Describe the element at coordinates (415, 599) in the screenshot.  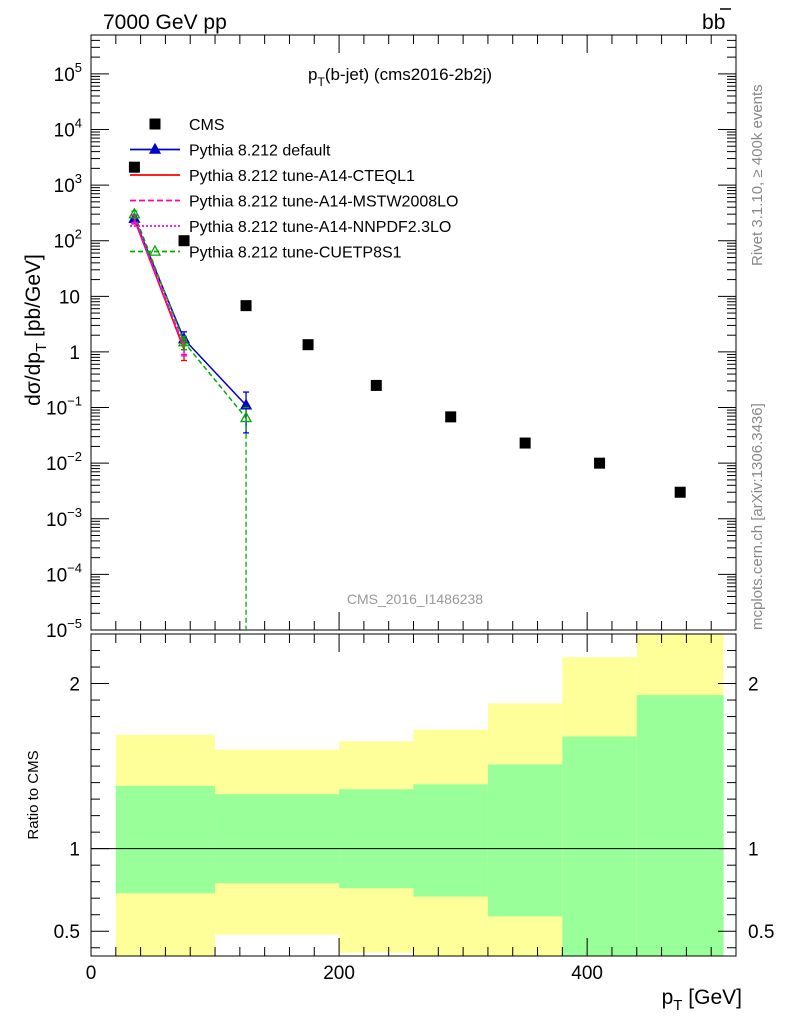
I see `watermark: CMS_2016_I1486238` at that location.